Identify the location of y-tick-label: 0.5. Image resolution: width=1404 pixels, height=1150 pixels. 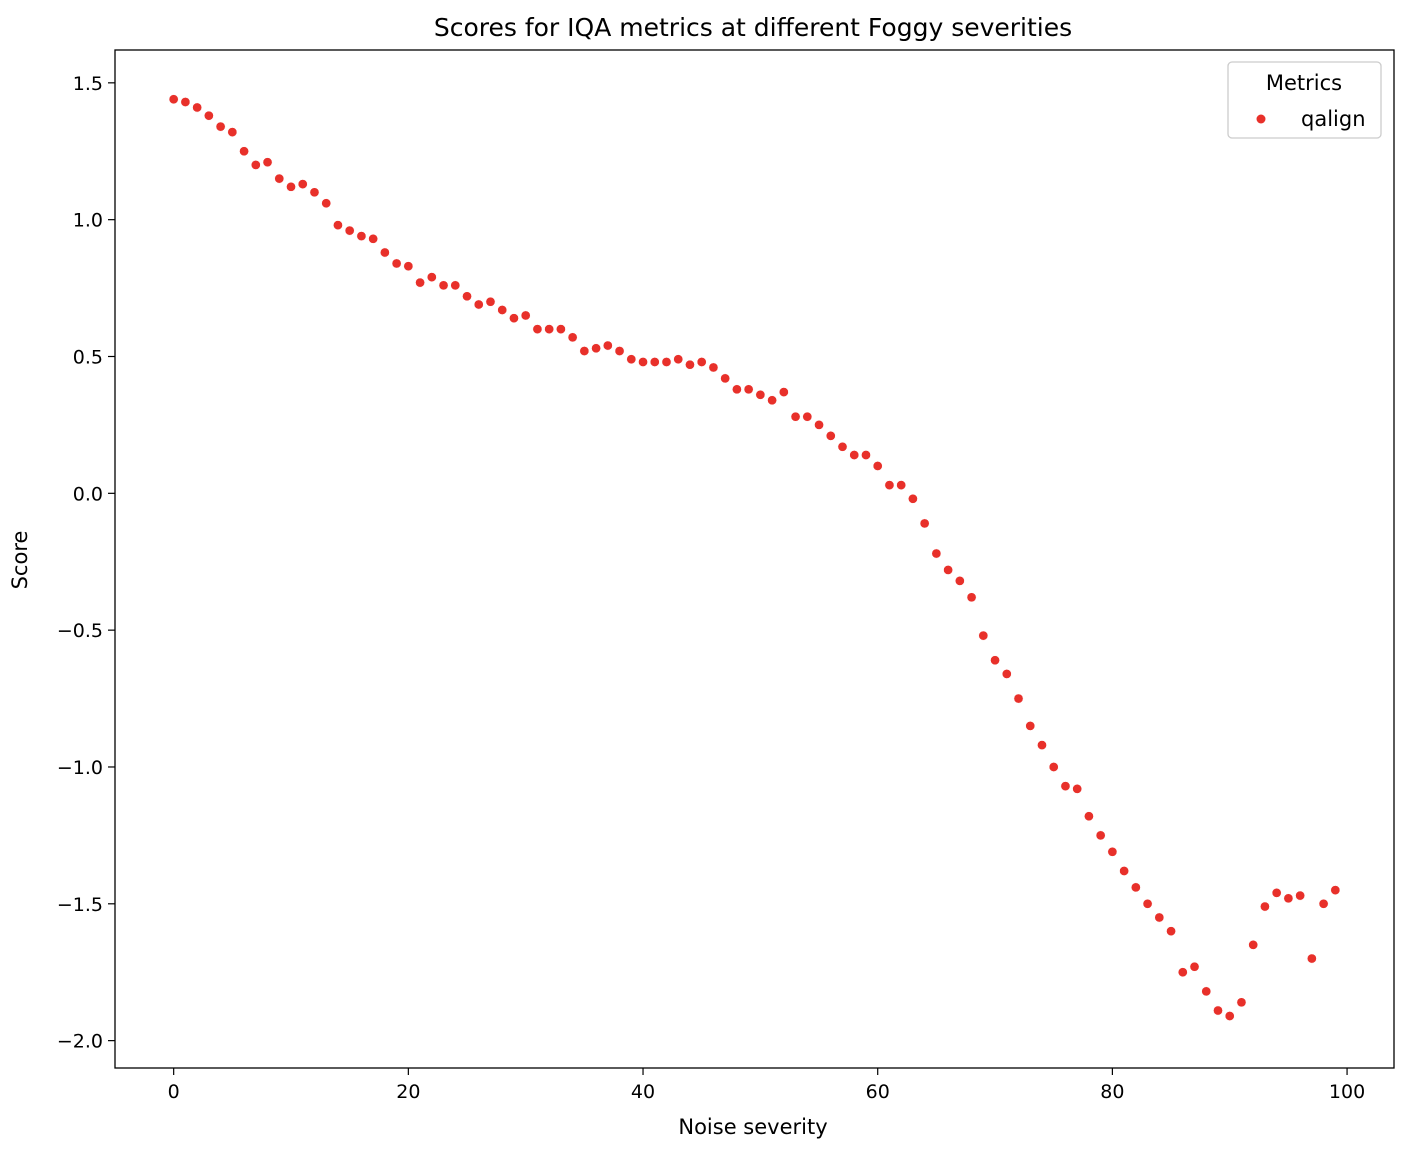
(88, 357).